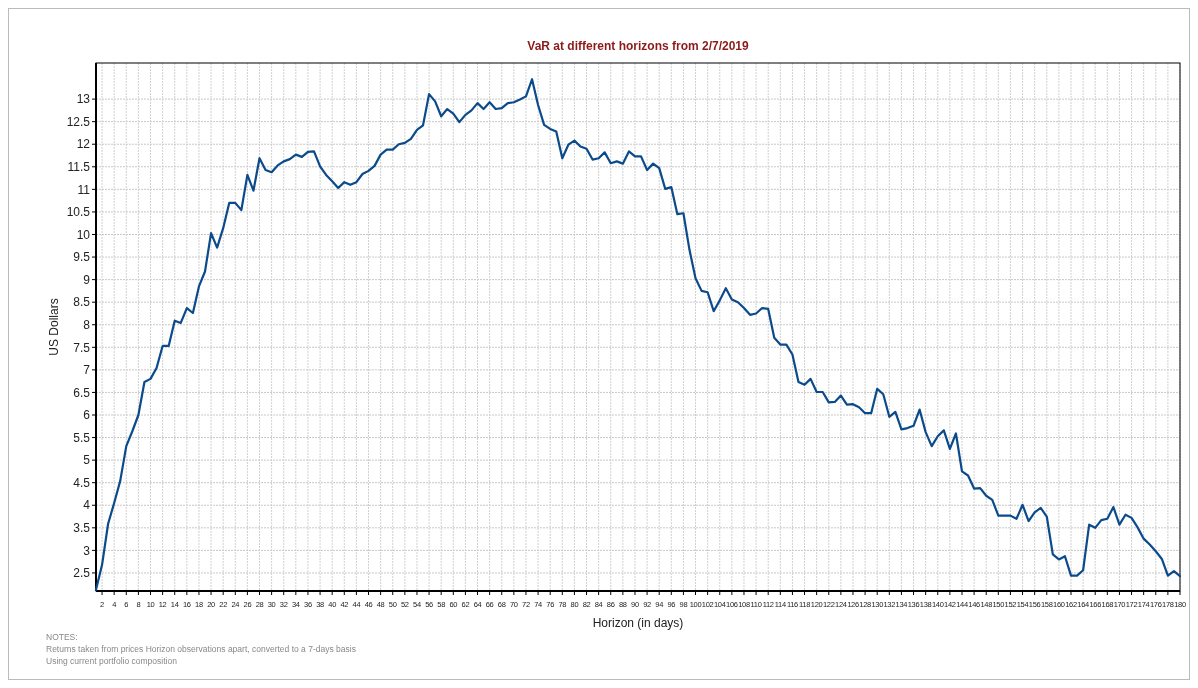 Image resolution: width=1198 pixels, height=688 pixels. Describe the element at coordinates (201, 649) in the screenshot. I see `text: Returns taken from prices Horizon observations apart, converted to a 7-days basis` at that location.